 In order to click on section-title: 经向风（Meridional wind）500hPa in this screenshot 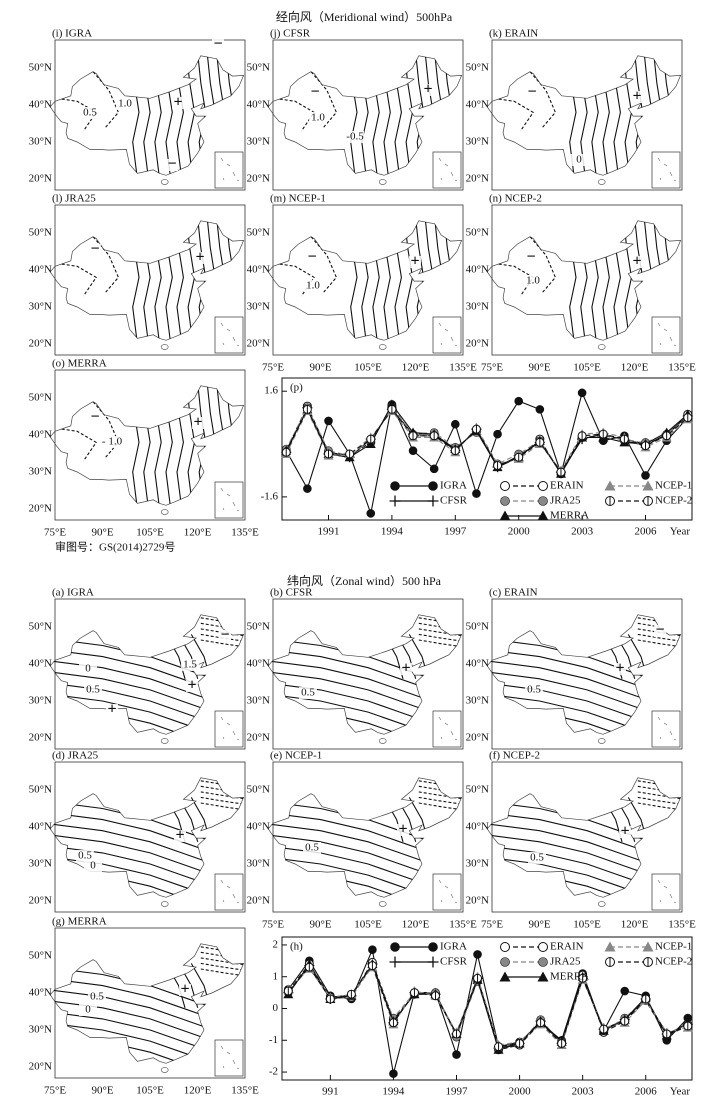, I will do `click(364, 16)`.